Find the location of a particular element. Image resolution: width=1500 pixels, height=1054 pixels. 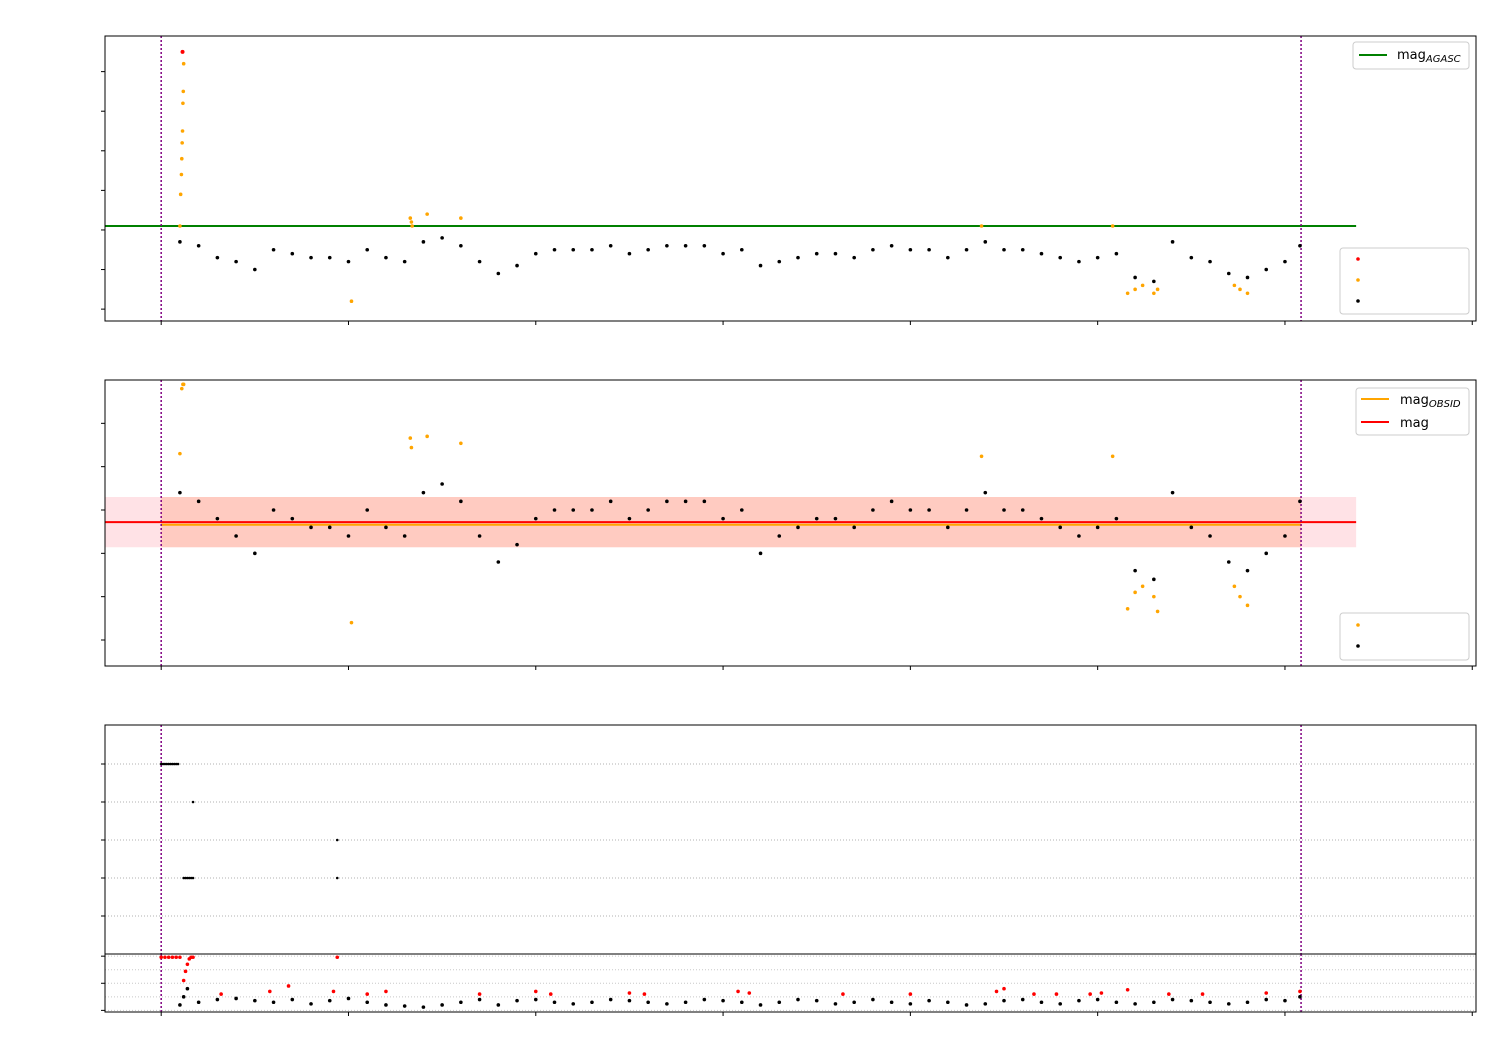

legend-label-sub: AGASC is located at coordinates (1443, 59).